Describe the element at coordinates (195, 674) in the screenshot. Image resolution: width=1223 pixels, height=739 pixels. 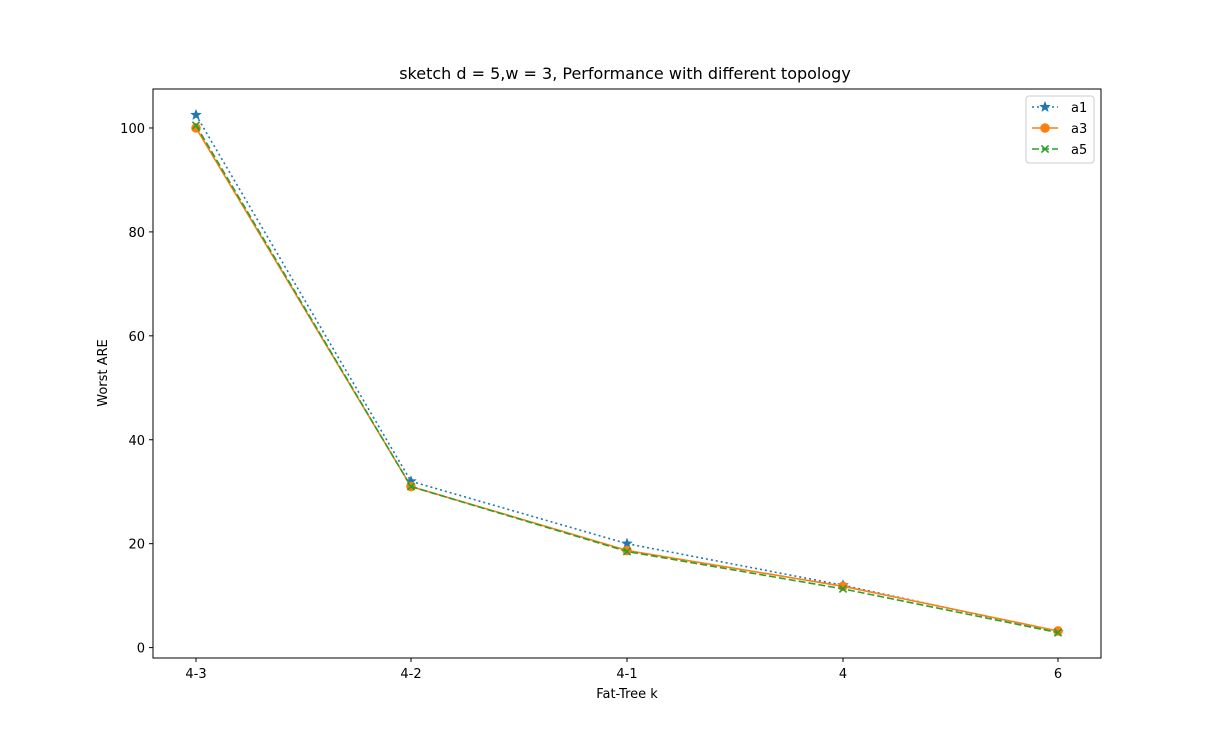
I see `x-tick-label: 4-3` at that location.